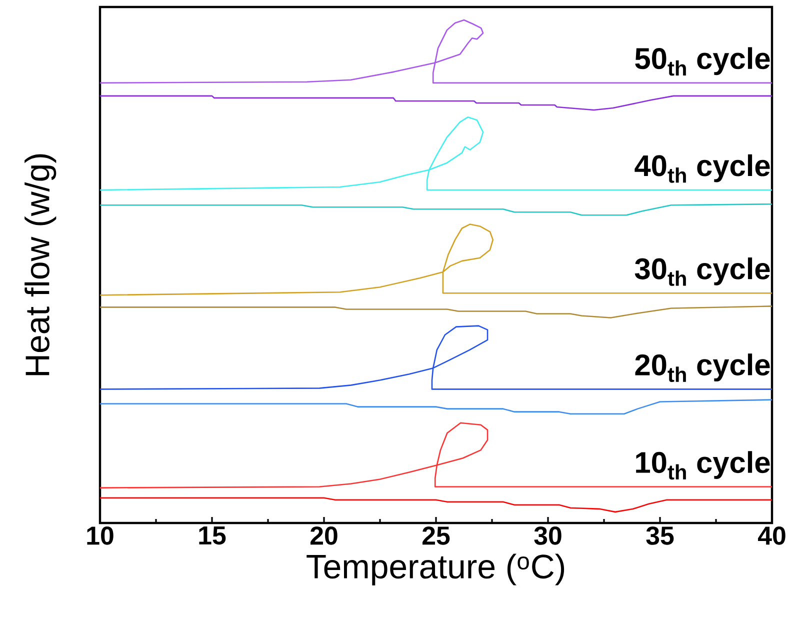  I want to click on series-label: 10$_{th}$ cycle, so click(703, 465).